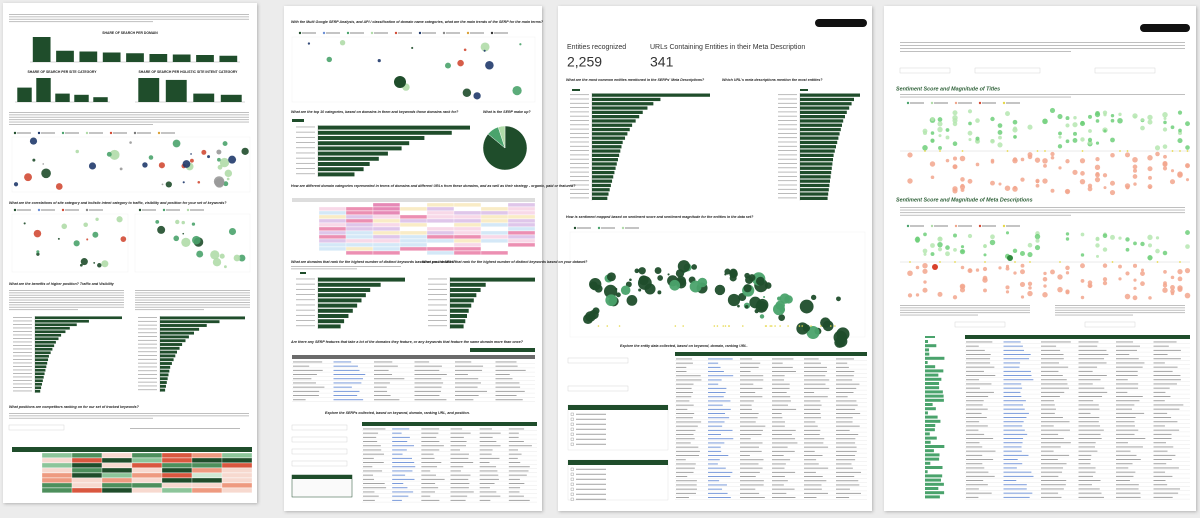 This screenshot has width=1200, height=518. I want to click on plot-area, so click(717, 284).